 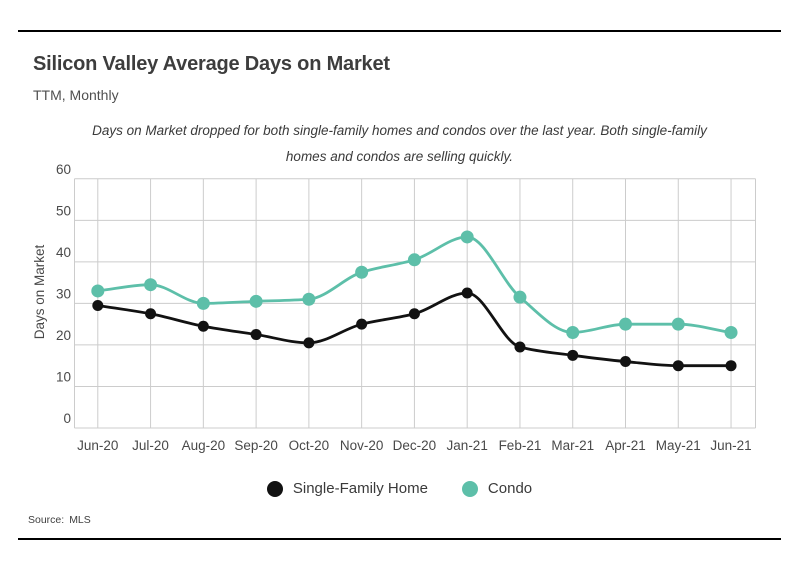 I want to click on x-tick-label: Jun-21, so click(x=730, y=445).